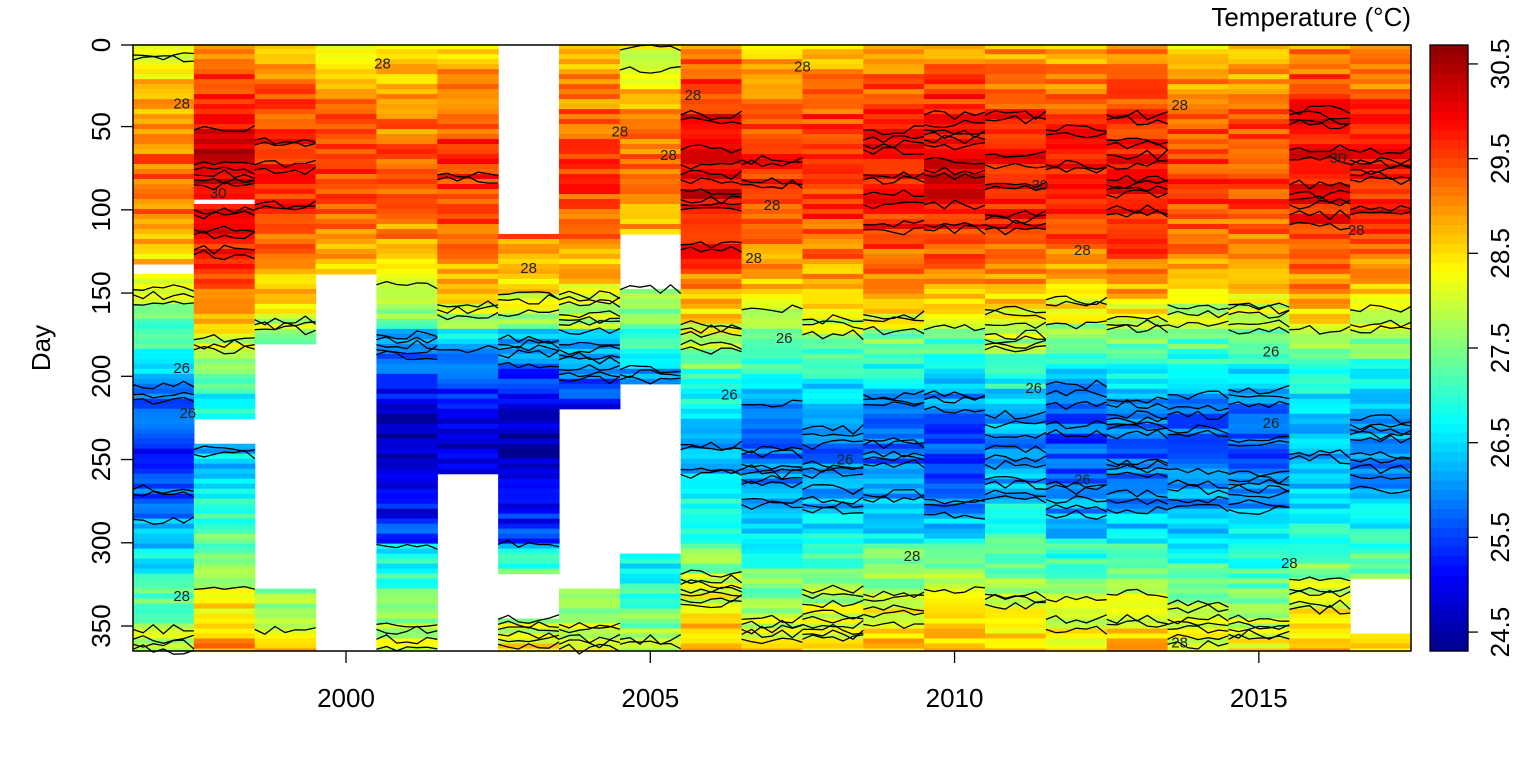  I want to click on y-tick-label: 300, so click(101, 542).